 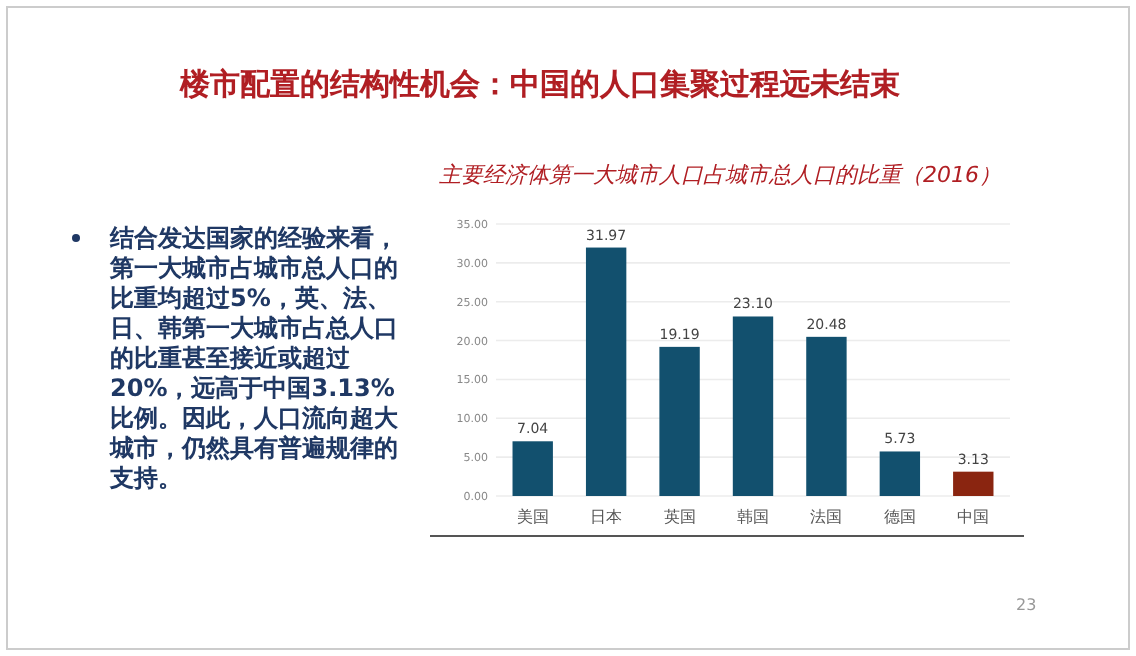 I want to click on x-tick-label: 美国, so click(x=532, y=517).